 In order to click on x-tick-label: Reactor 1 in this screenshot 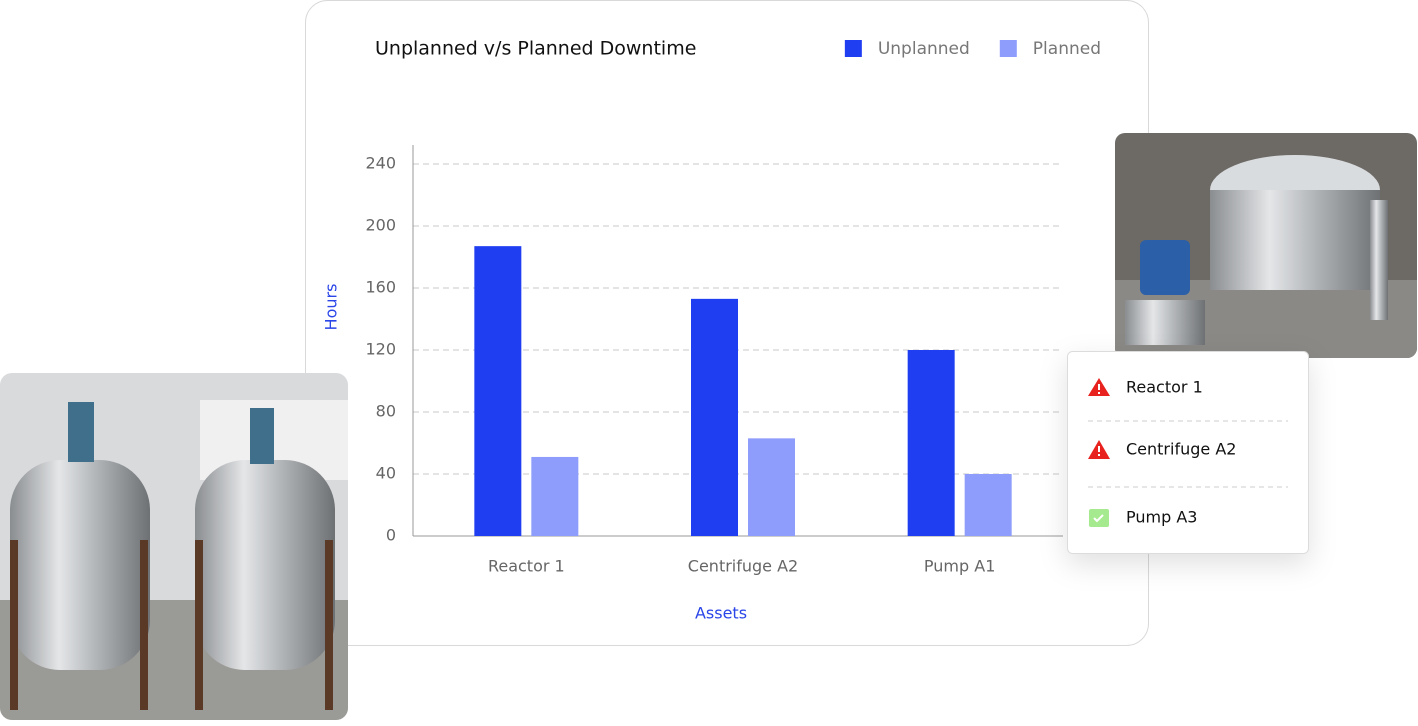, I will do `click(526, 566)`.